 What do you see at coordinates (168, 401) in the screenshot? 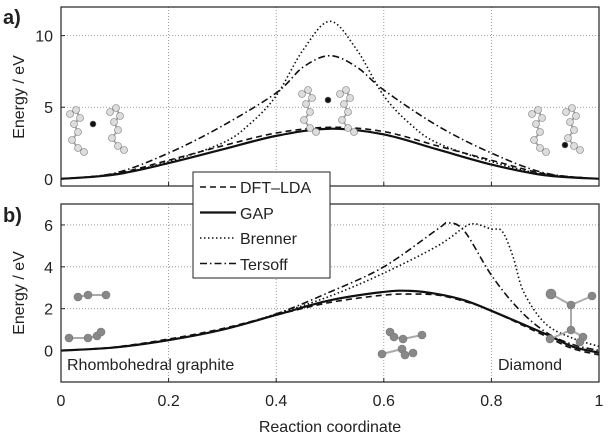
I see `x-tick-label: 0.2` at bounding box center [168, 401].